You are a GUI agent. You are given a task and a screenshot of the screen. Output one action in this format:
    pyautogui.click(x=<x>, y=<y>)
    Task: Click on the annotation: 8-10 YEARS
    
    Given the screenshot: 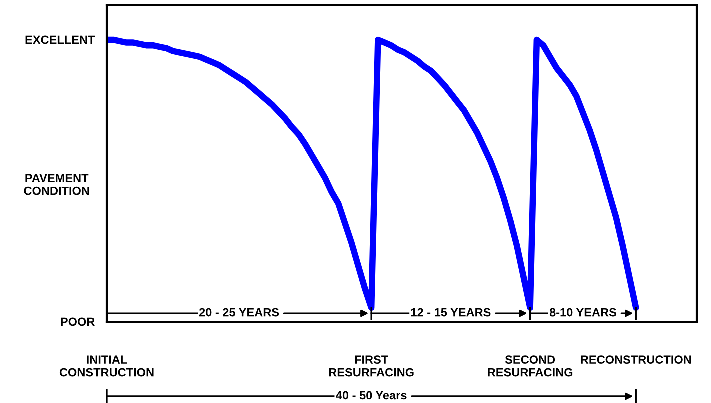 What is the action you would take?
    pyautogui.click(x=583, y=312)
    